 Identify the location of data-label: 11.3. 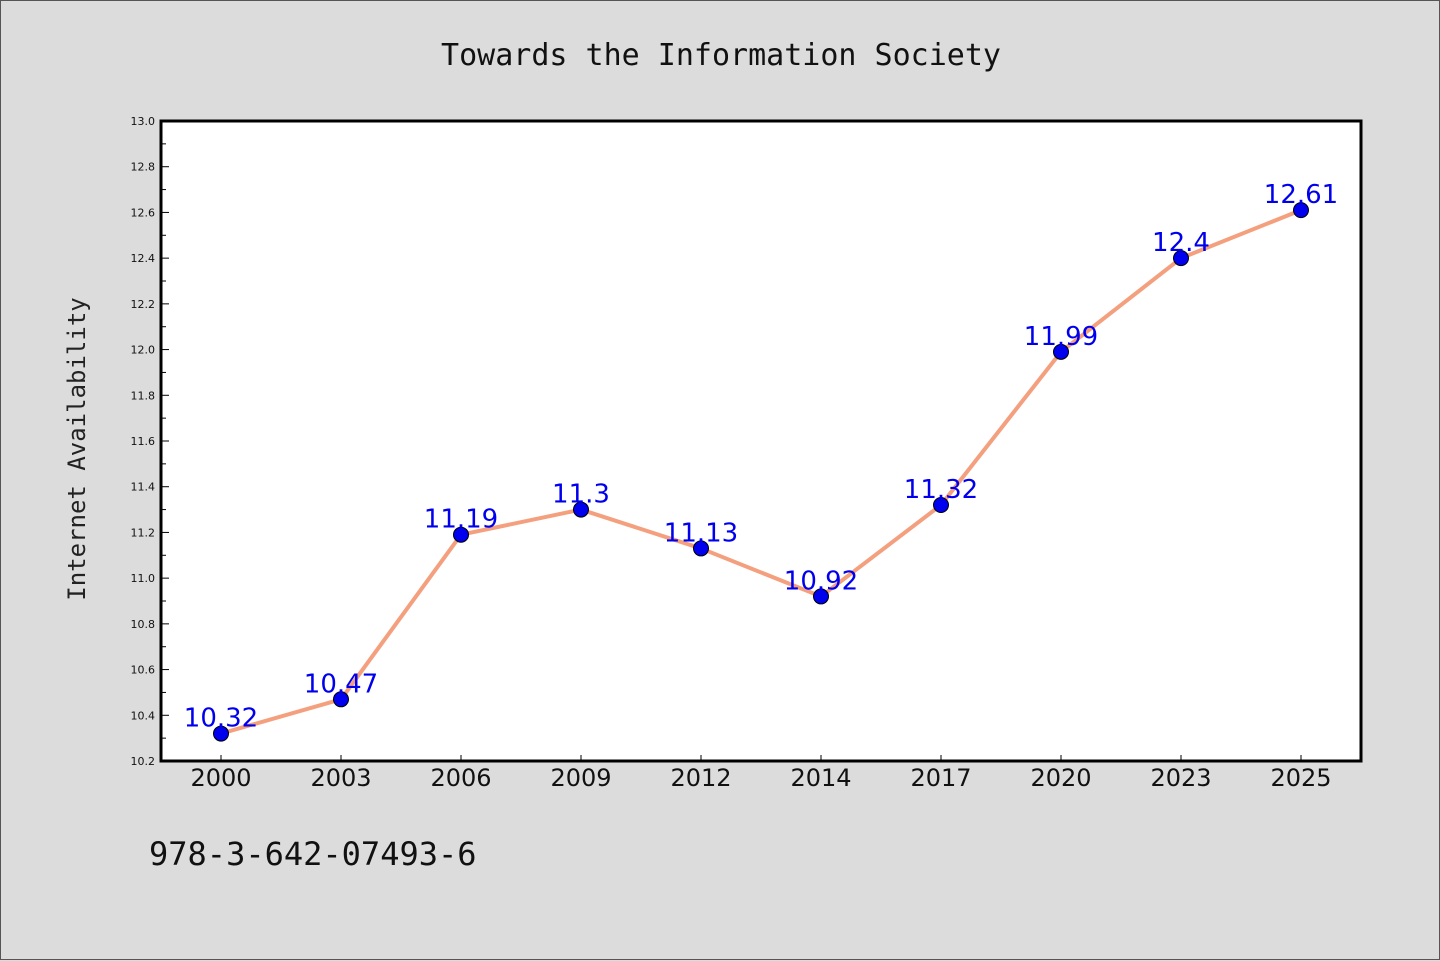
(581, 495).